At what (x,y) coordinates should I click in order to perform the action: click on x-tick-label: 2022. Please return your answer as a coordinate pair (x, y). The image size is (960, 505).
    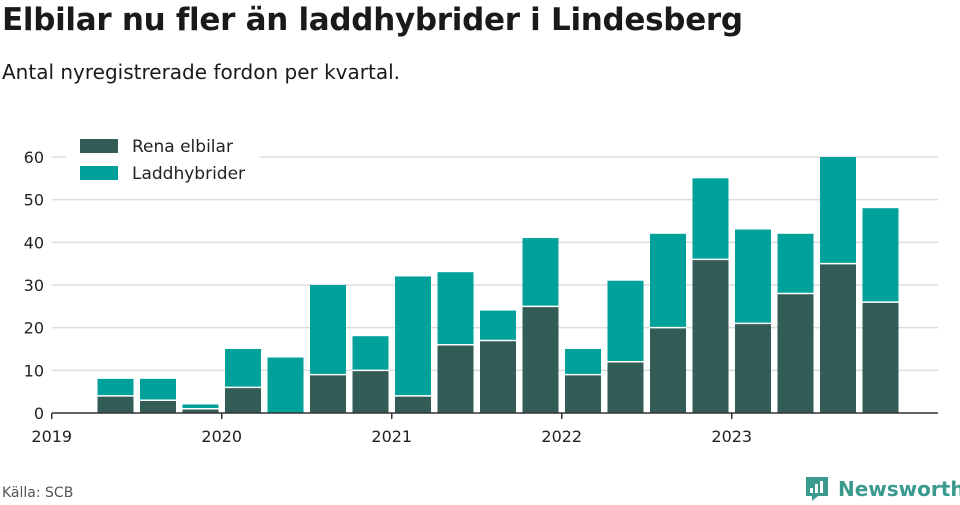
    Looking at the image, I should click on (561, 436).